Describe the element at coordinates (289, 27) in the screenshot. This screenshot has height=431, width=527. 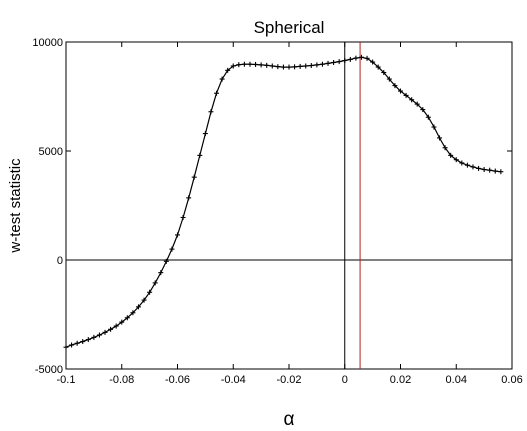
I see `chart-title: Spherical` at that location.